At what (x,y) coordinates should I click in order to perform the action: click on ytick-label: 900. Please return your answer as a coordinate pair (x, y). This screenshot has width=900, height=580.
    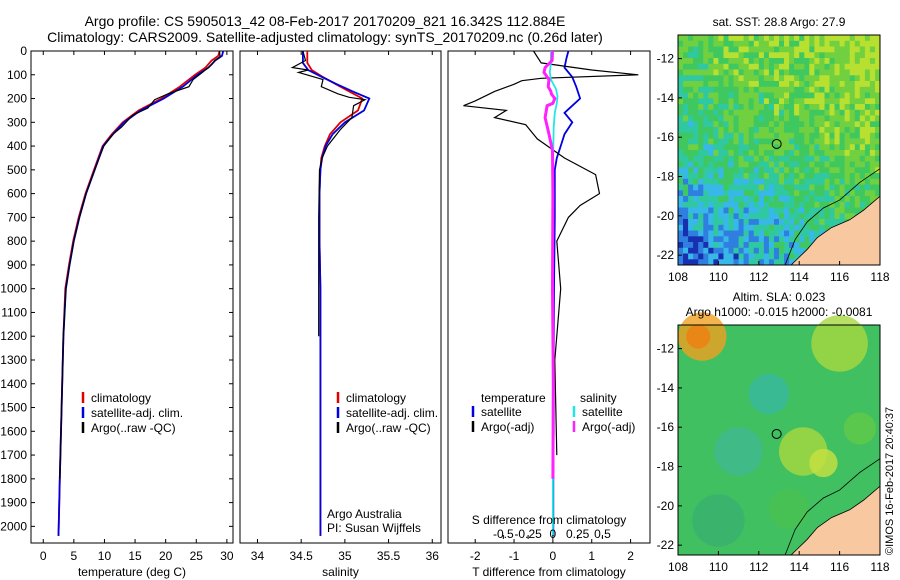
    Looking at the image, I should click on (17, 265).